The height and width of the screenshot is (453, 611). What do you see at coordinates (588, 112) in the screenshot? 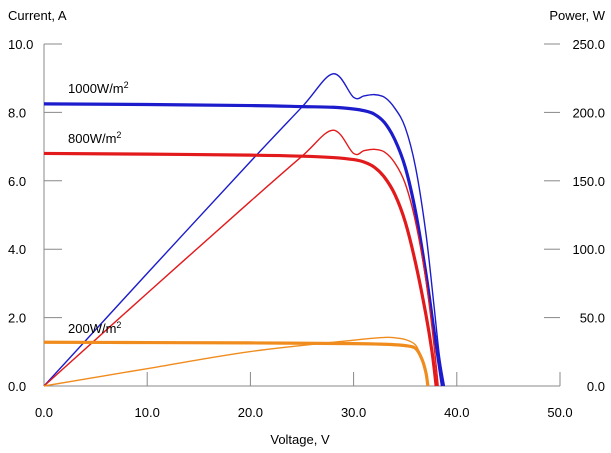
I see `y-right-tick-label: 200.0` at bounding box center [588, 112].